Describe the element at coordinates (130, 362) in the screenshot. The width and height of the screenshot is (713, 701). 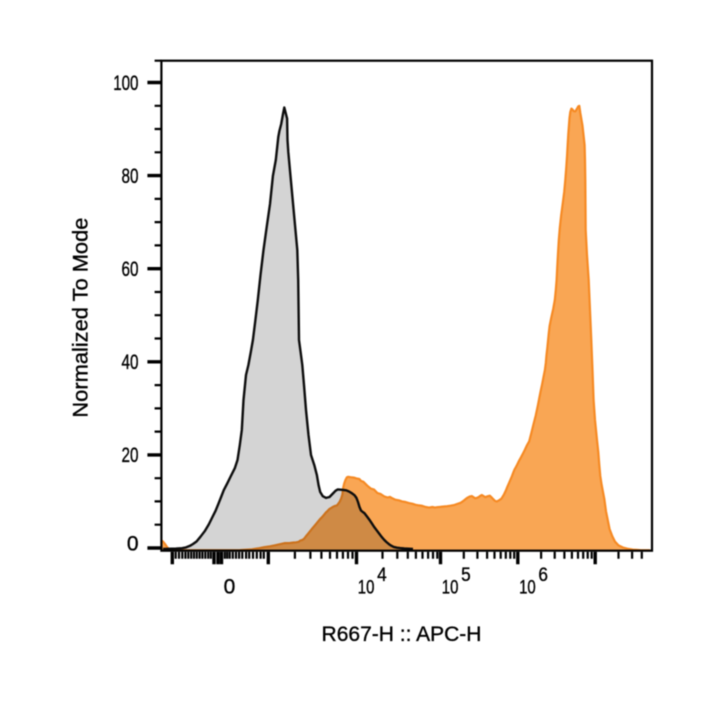
I see `svg-text: 40` at that location.